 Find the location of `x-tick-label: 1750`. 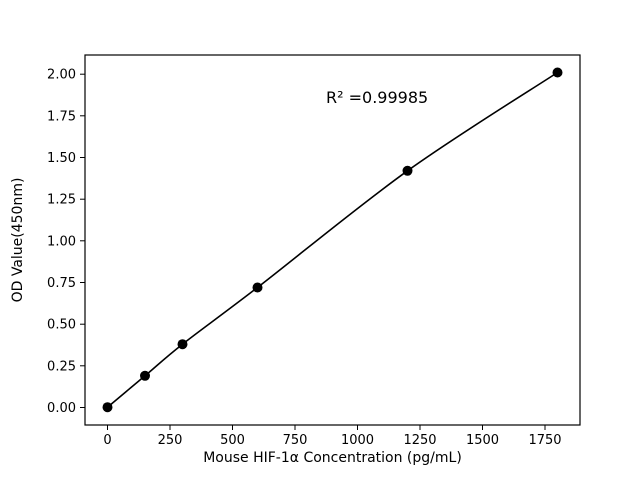

x-tick-label: 1750 is located at coordinates (544, 440).